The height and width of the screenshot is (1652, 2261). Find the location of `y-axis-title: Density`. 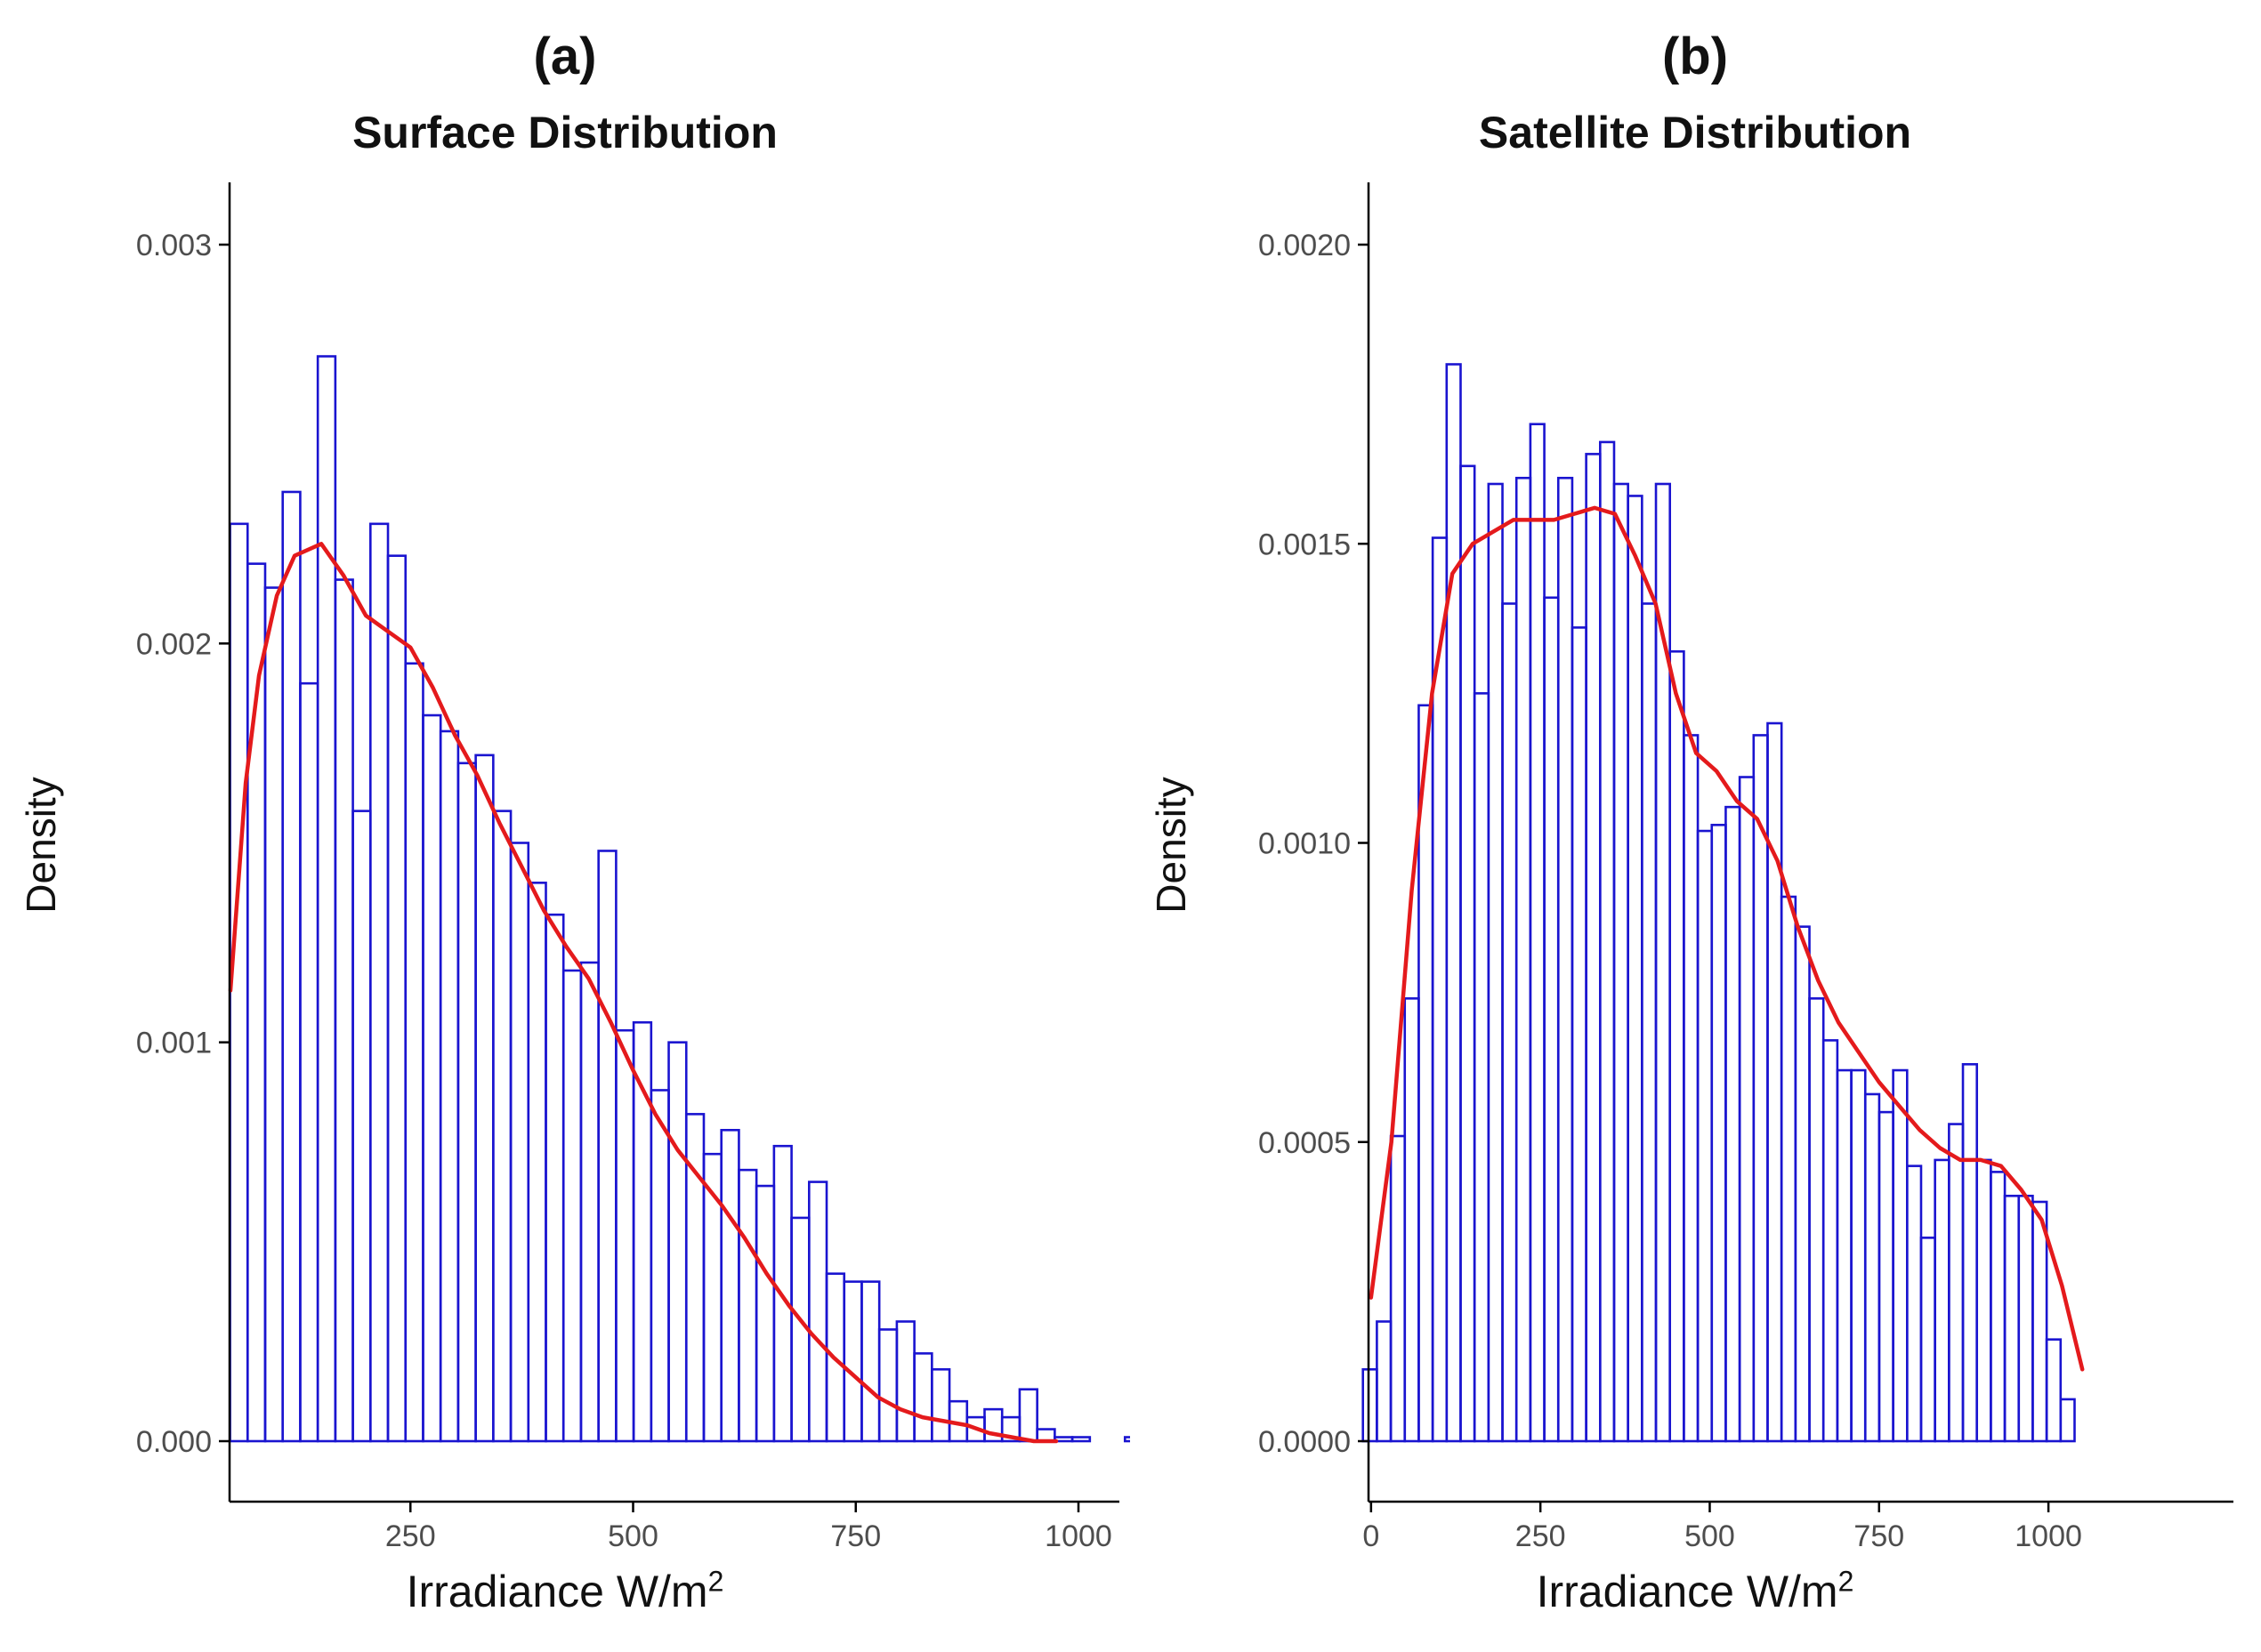

y-axis-title: Density is located at coordinates (41, 846).